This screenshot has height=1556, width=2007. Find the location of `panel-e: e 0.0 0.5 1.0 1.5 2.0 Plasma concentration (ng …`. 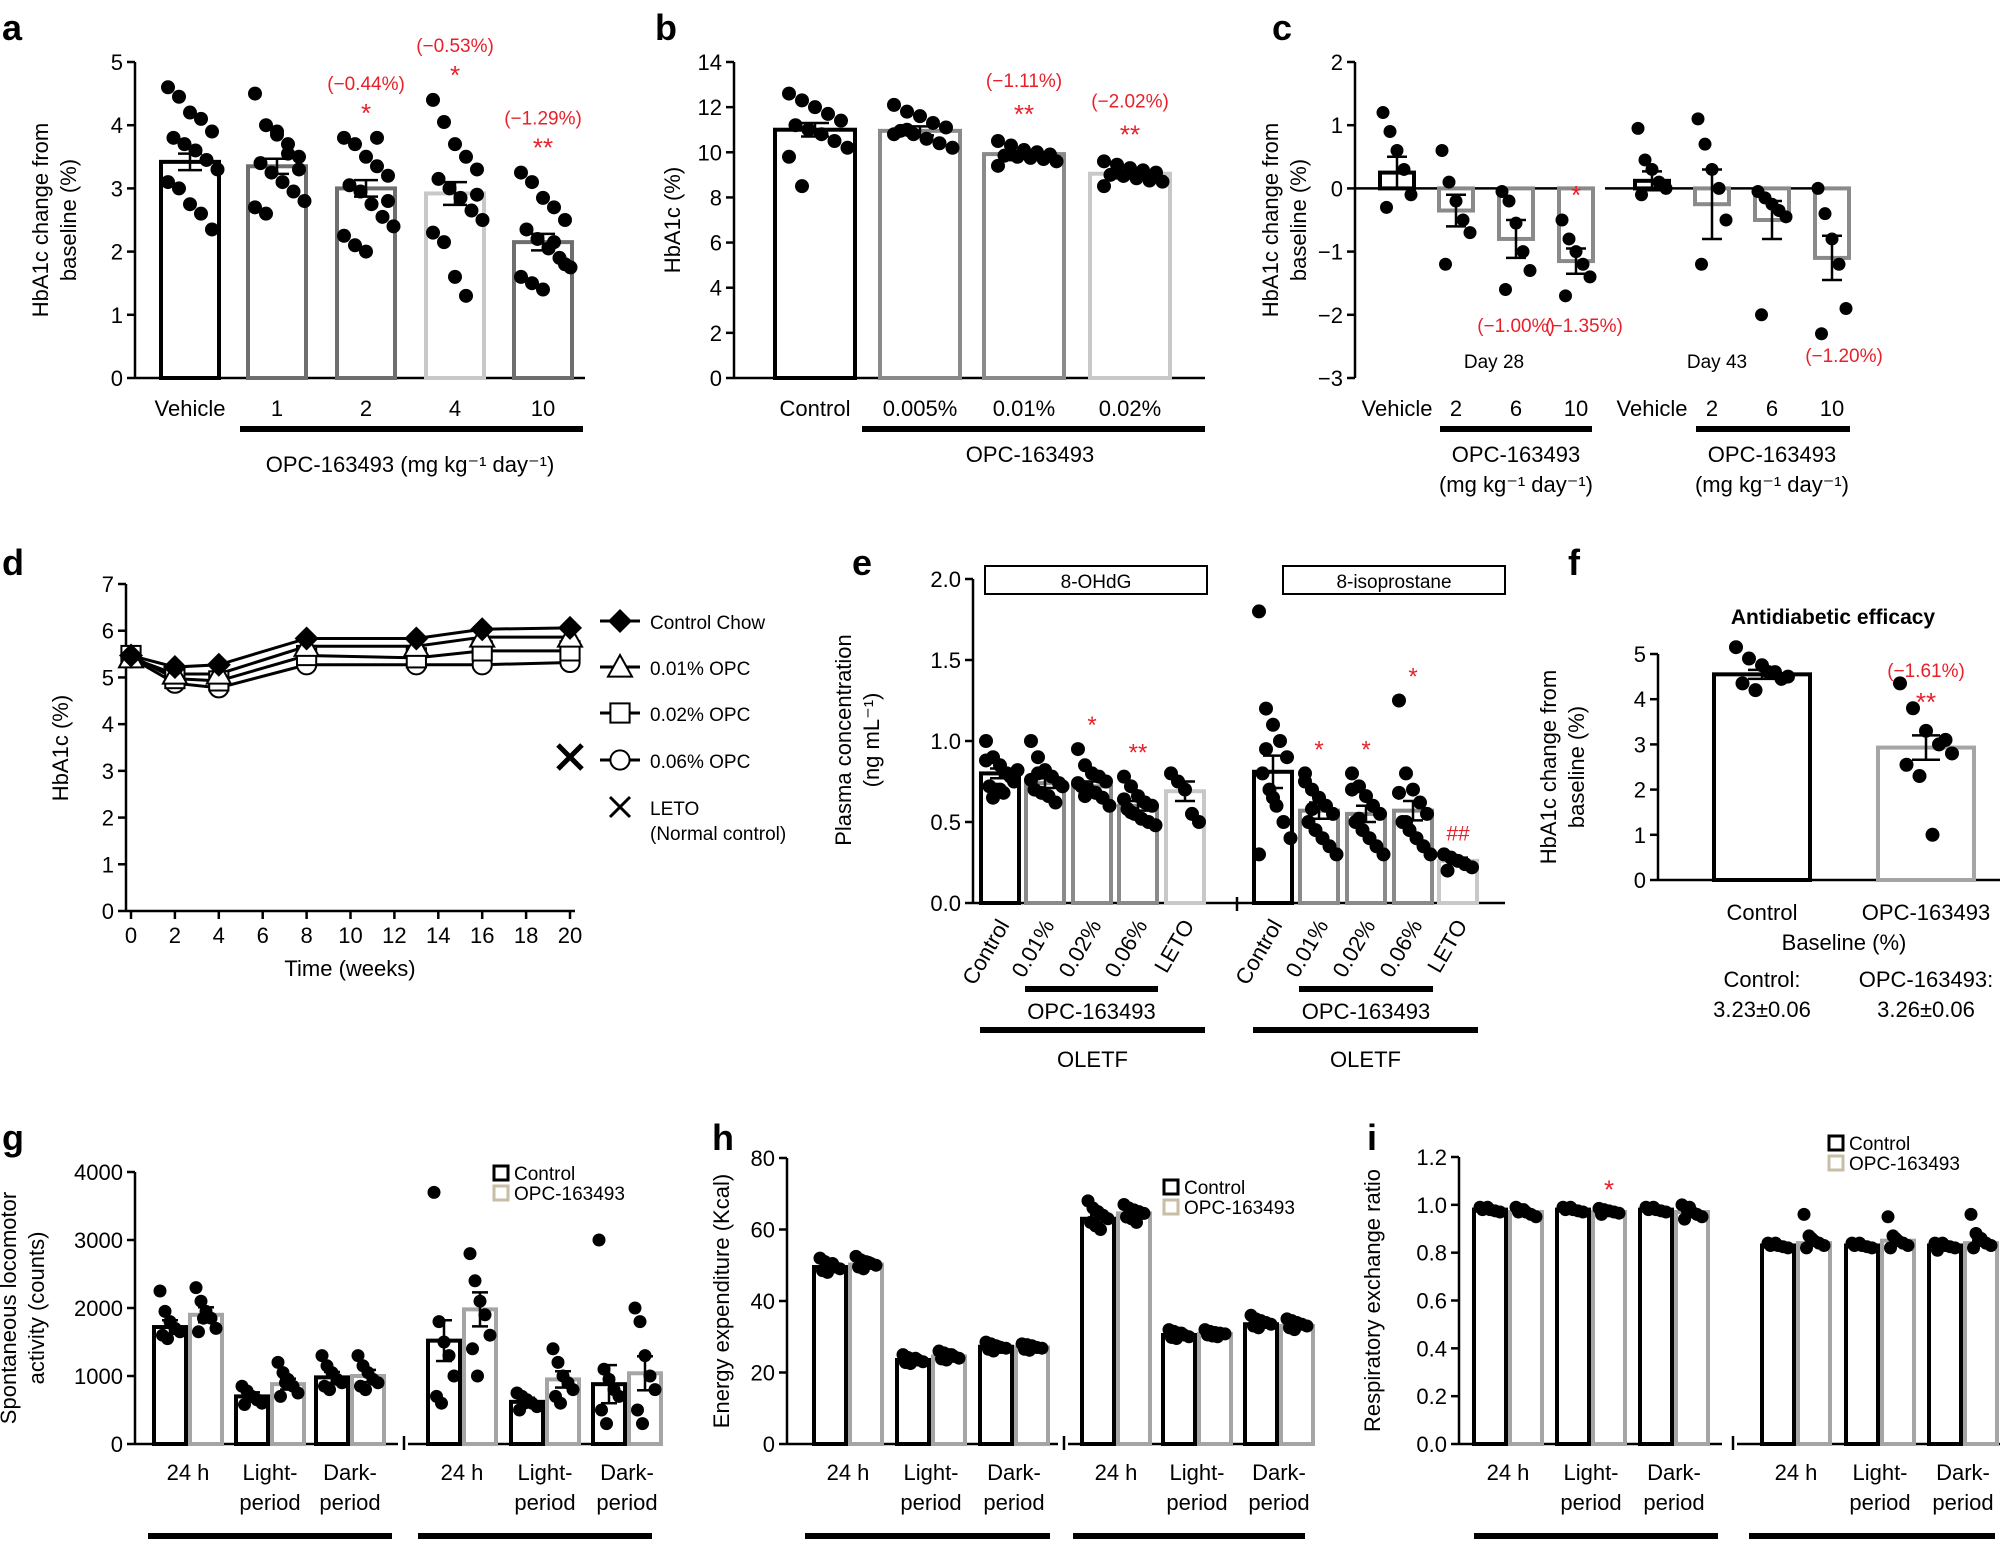

panel-e: e 0.0 0.5 1.0 1.5 2.0 Plasma concentration (ng … is located at coordinates (1168, 807).